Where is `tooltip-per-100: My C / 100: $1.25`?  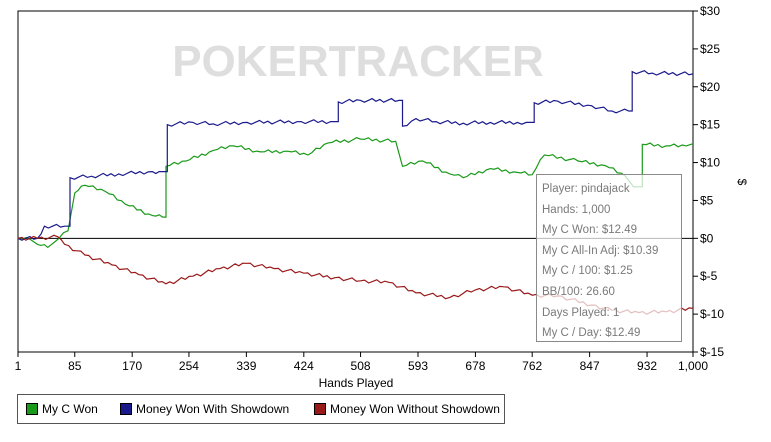 tooltip-per-100: My C / 100: $1.25 is located at coordinates (587, 271).